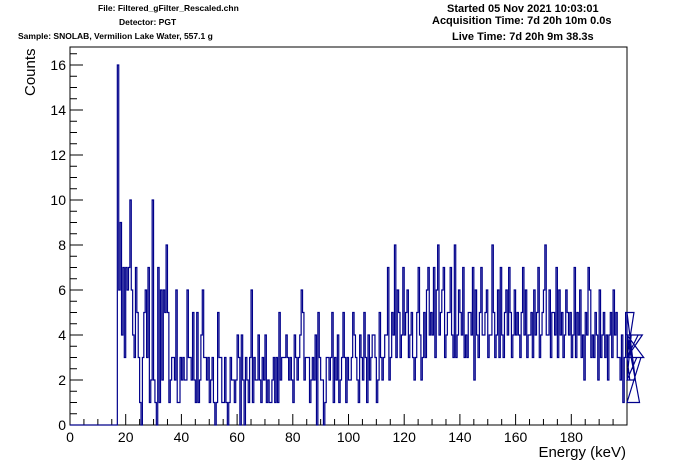 Image resolution: width=696 pixels, height=472 pixels. I want to click on x-tick-label: 180, so click(572, 437).